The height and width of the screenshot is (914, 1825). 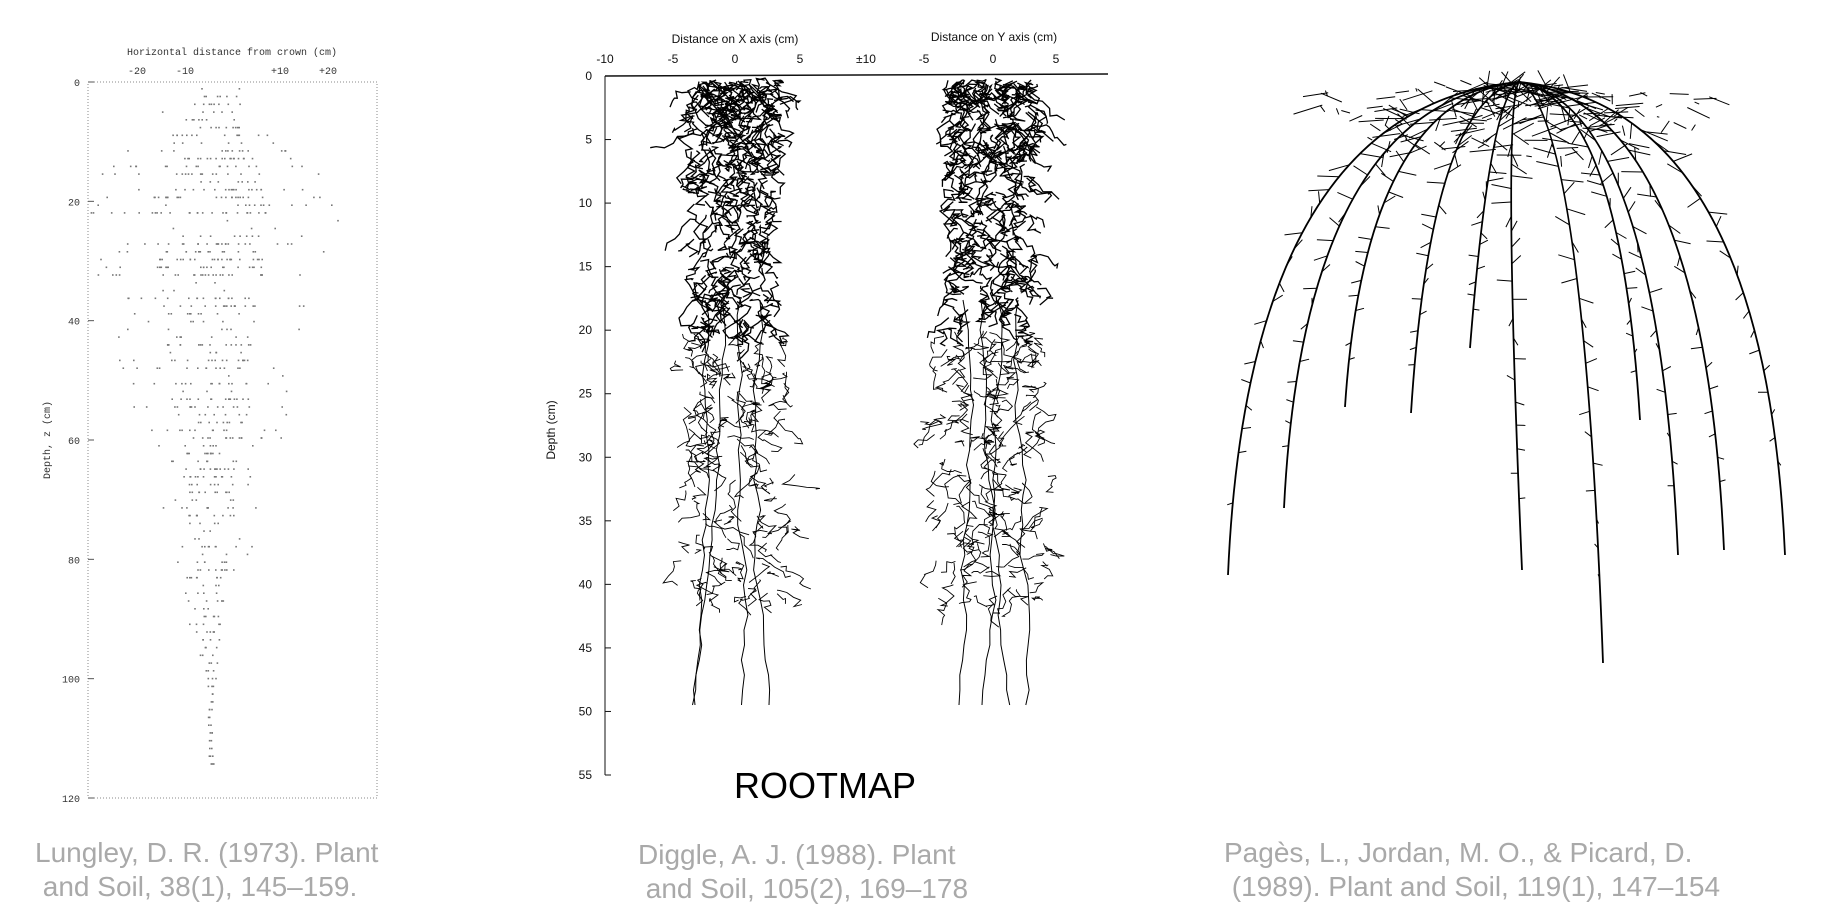 What do you see at coordinates (1598, 318) in the screenshot?
I see `main-root` at bounding box center [1598, 318].